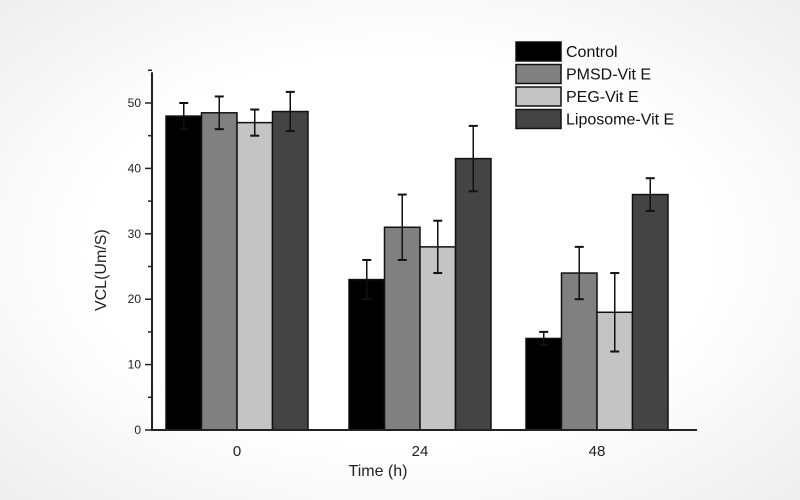 The image size is (800, 500). Describe the element at coordinates (650, 312) in the screenshot. I see `bar-liposome-vit-e-48h` at that location.